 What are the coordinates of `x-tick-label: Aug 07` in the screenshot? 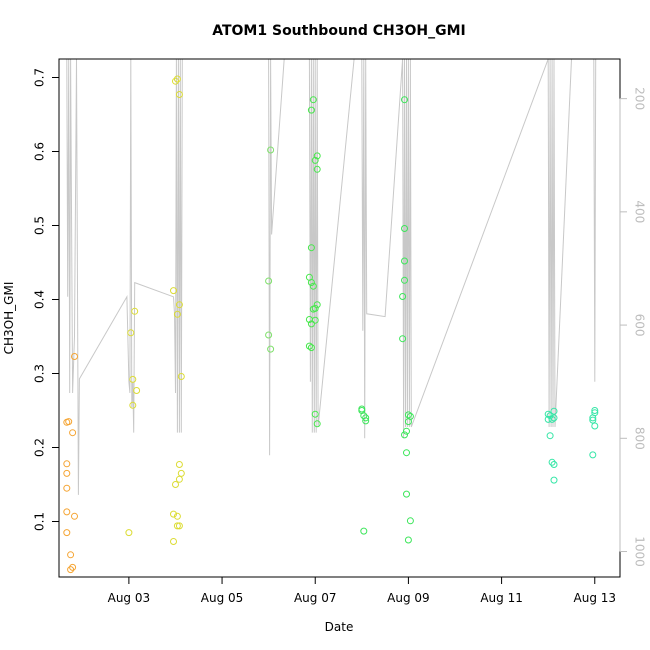 It's located at (315, 598).